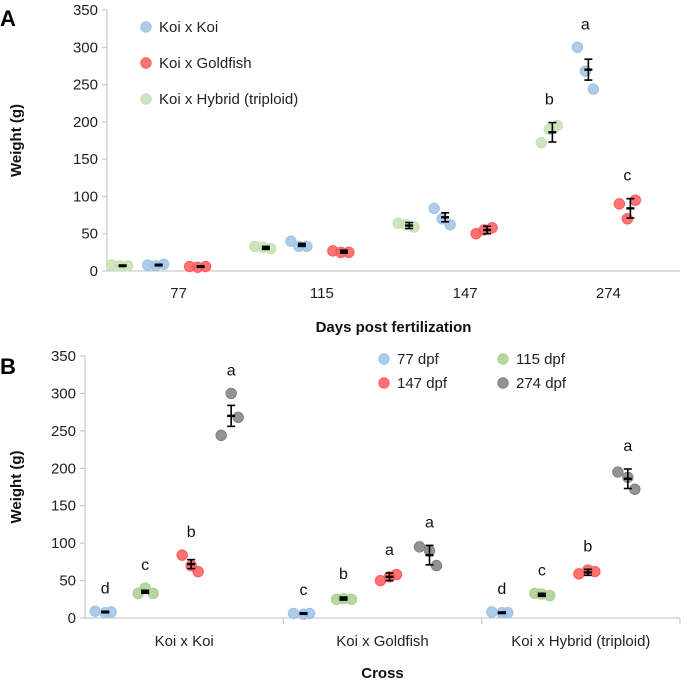 This screenshot has height=684, width=690. What do you see at coordinates (184, 641) in the screenshot?
I see `x-tick-label: Koi x Koi` at bounding box center [184, 641].